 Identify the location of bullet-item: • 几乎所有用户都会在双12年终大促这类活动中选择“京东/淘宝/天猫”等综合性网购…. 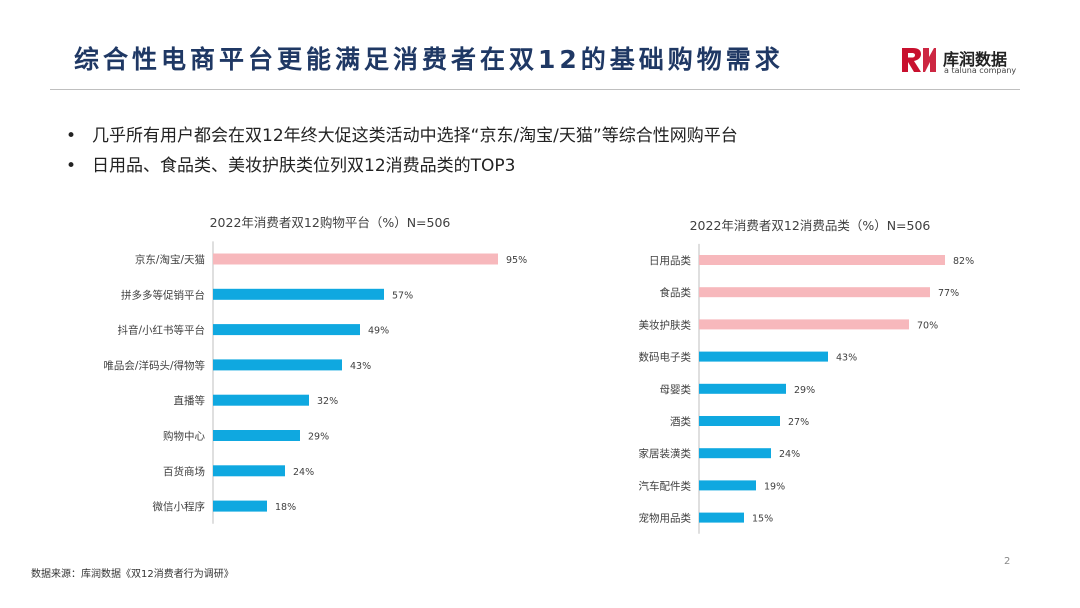
(402, 136).